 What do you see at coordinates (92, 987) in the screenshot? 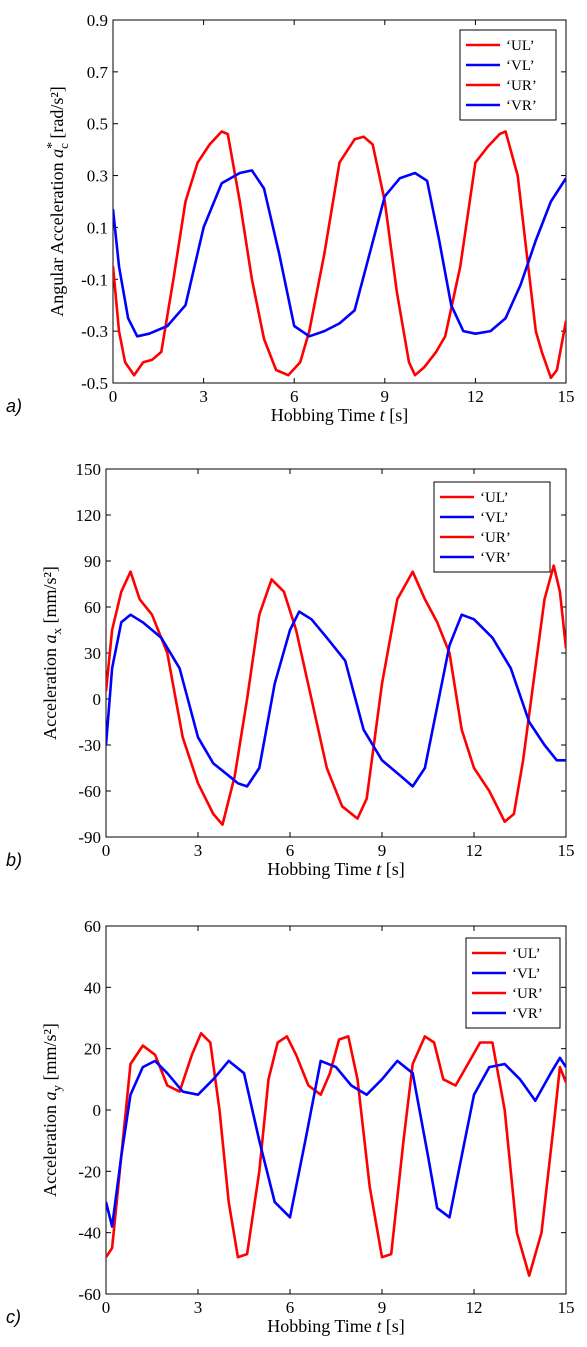
I see `y-tick-label: 40` at bounding box center [92, 987].